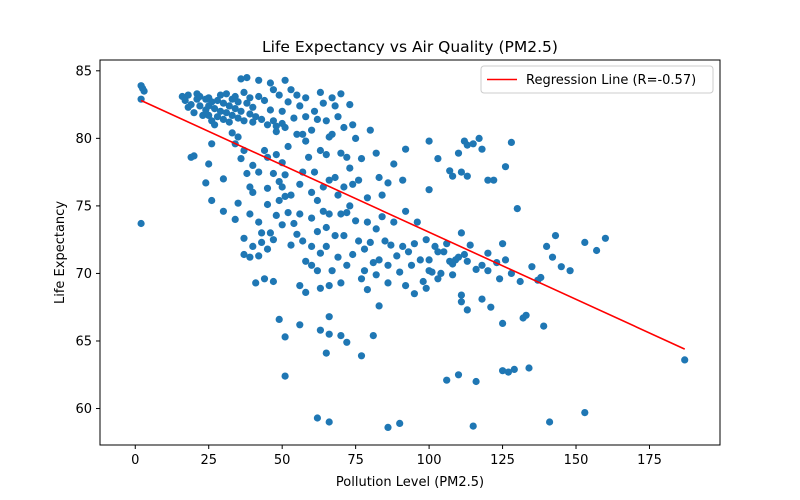 This screenshot has height=500, width=800. I want to click on y-axis-title: Life Expectancy, so click(60, 252).